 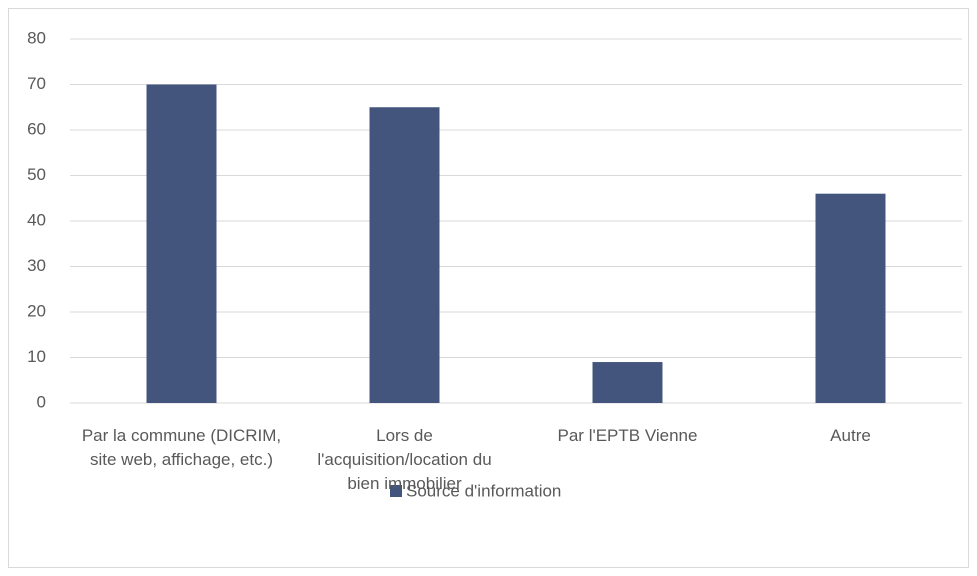 What do you see at coordinates (36, 128) in the screenshot?
I see `y-tick-label: 60` at bounding box center [36, 128].